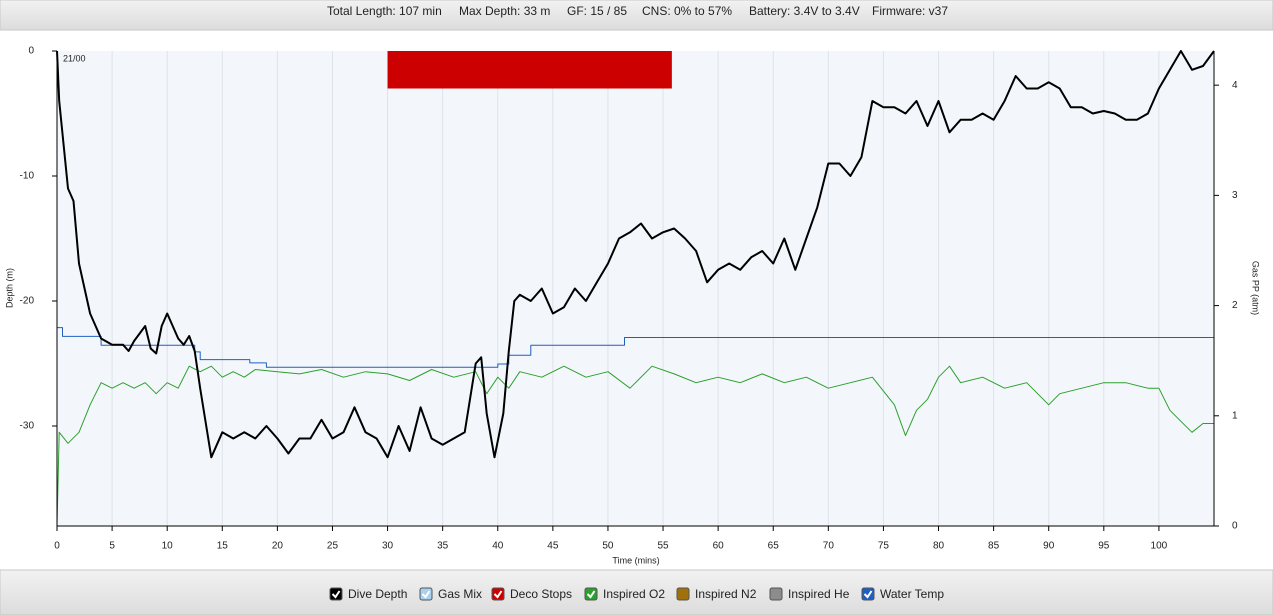 The height and width of the screenshot is (615, 1273). What do you see at coordinates (498, 546) in the screenshot?
I see `x-tick-label: 40` at bounding box center [498, 546].